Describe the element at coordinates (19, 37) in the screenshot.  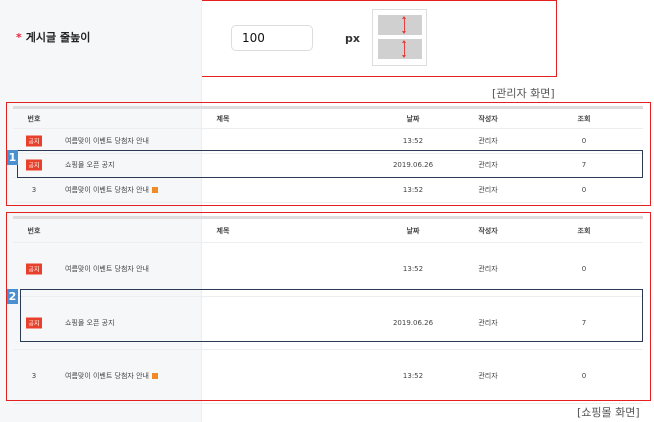
I see `required-mark: *` at that location.